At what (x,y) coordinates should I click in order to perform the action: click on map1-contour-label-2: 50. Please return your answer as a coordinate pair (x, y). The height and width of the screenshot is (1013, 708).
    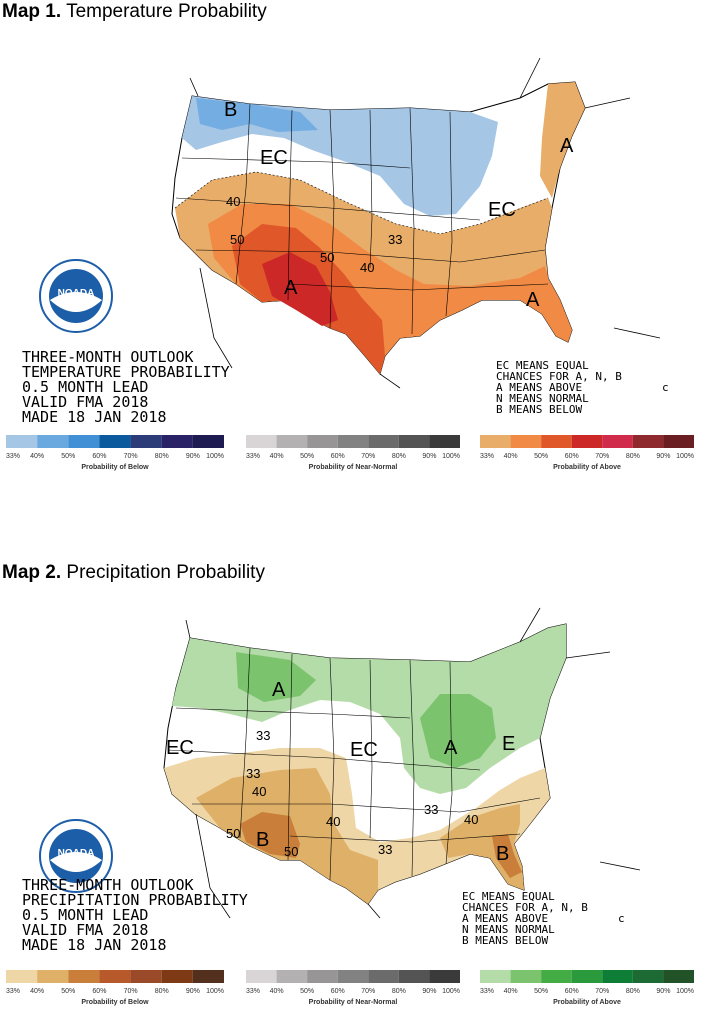
    Looking at the image, I should click on (237, 239).